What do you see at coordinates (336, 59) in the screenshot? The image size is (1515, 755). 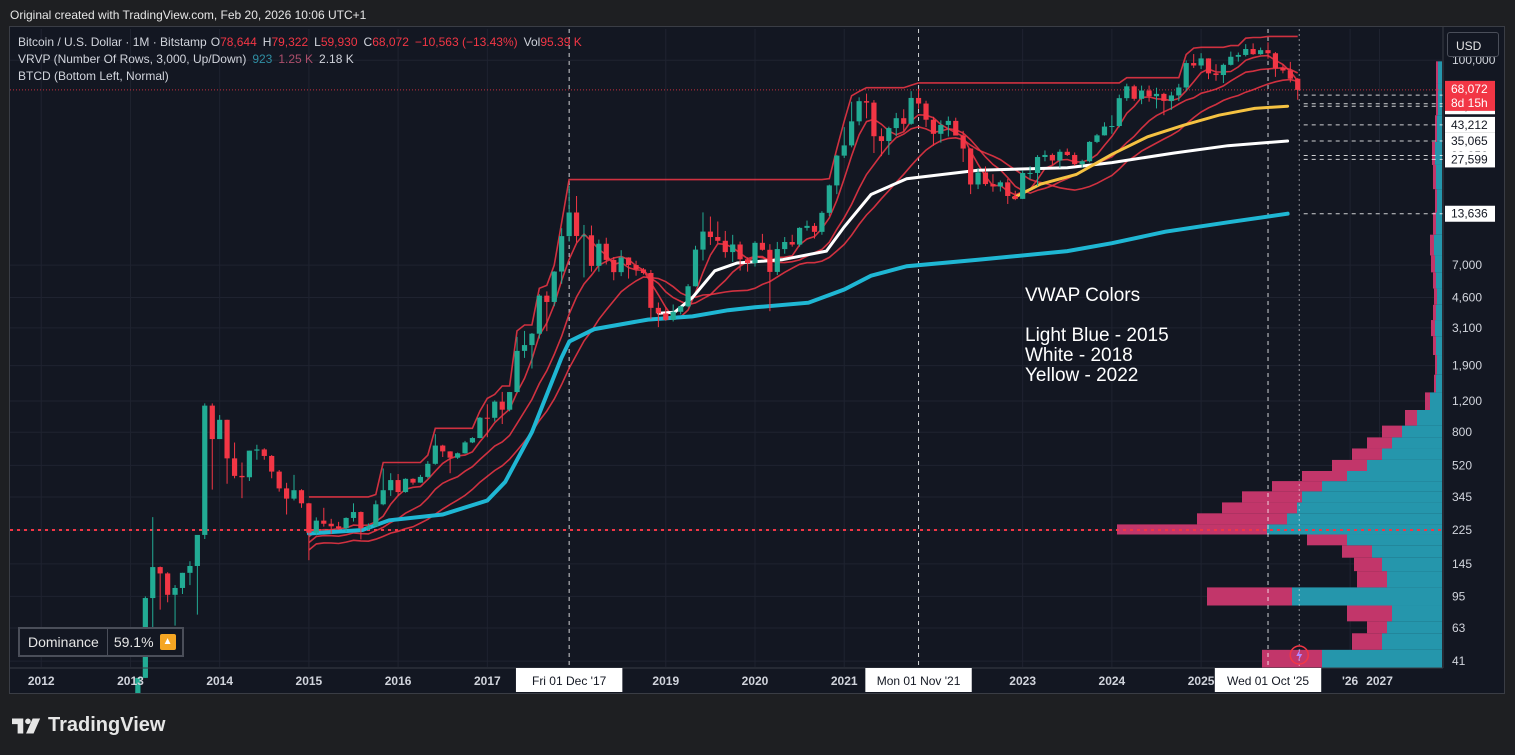 I see `legend-vrvp-total: 2.18 K` at bounding box center [336, 59].